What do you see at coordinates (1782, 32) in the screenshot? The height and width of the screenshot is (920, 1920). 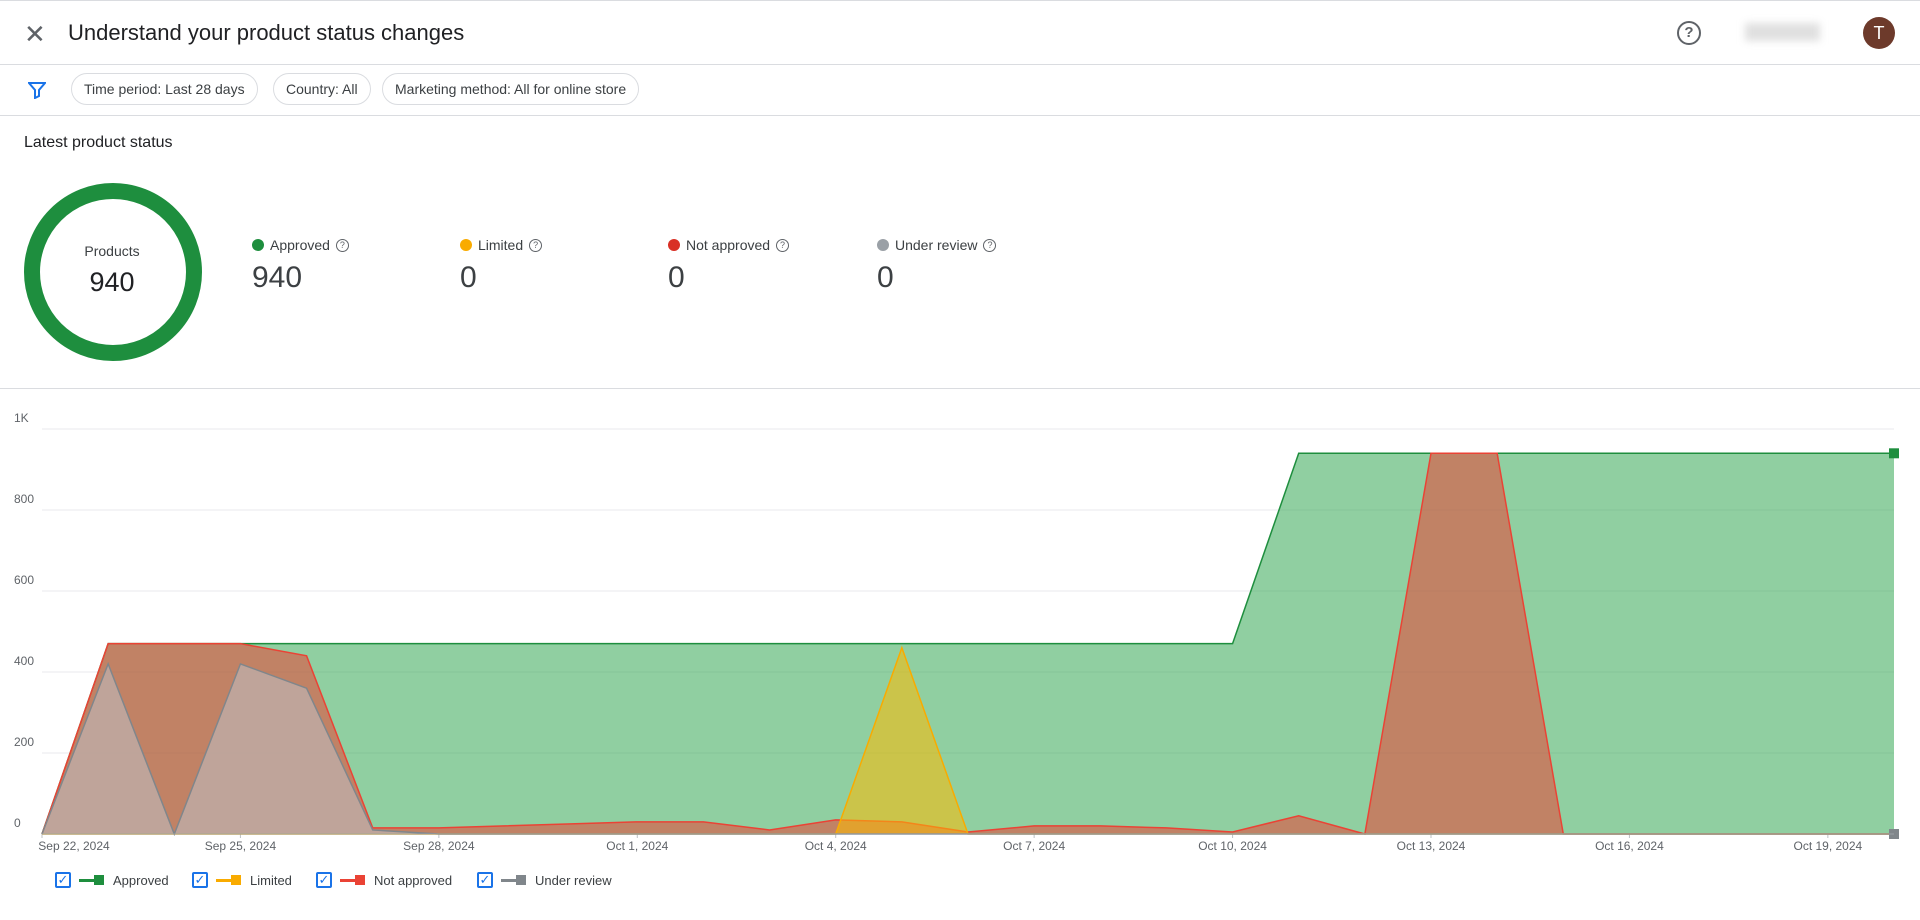 I see `account-name` at bounding box center [1782, 32].